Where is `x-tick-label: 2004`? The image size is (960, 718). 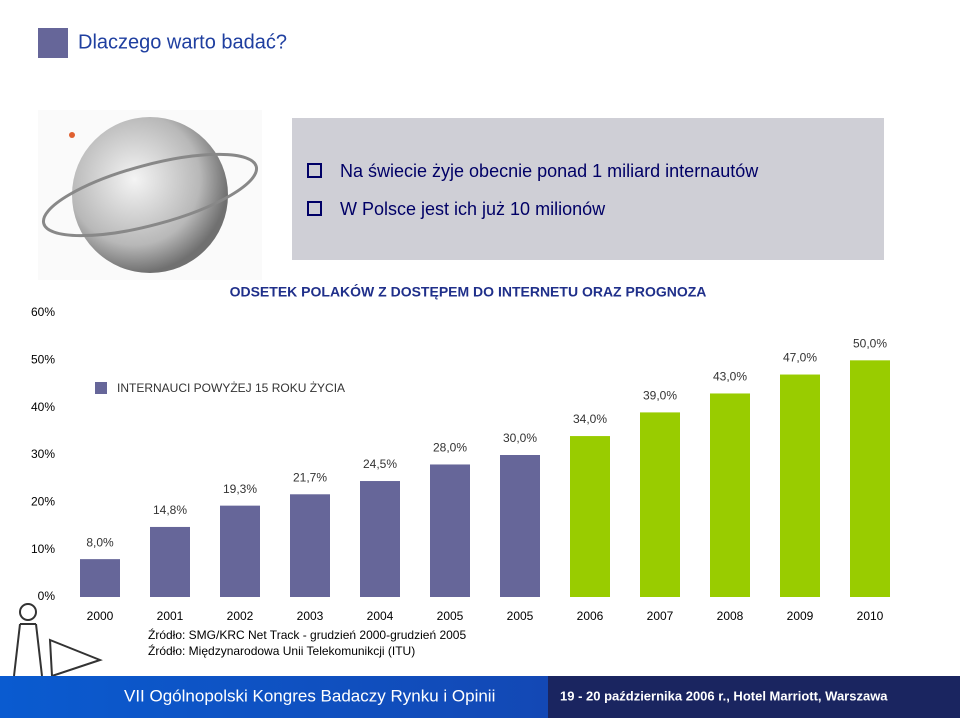
x-tick-label: 2004 is located at coordinates (380, 616).